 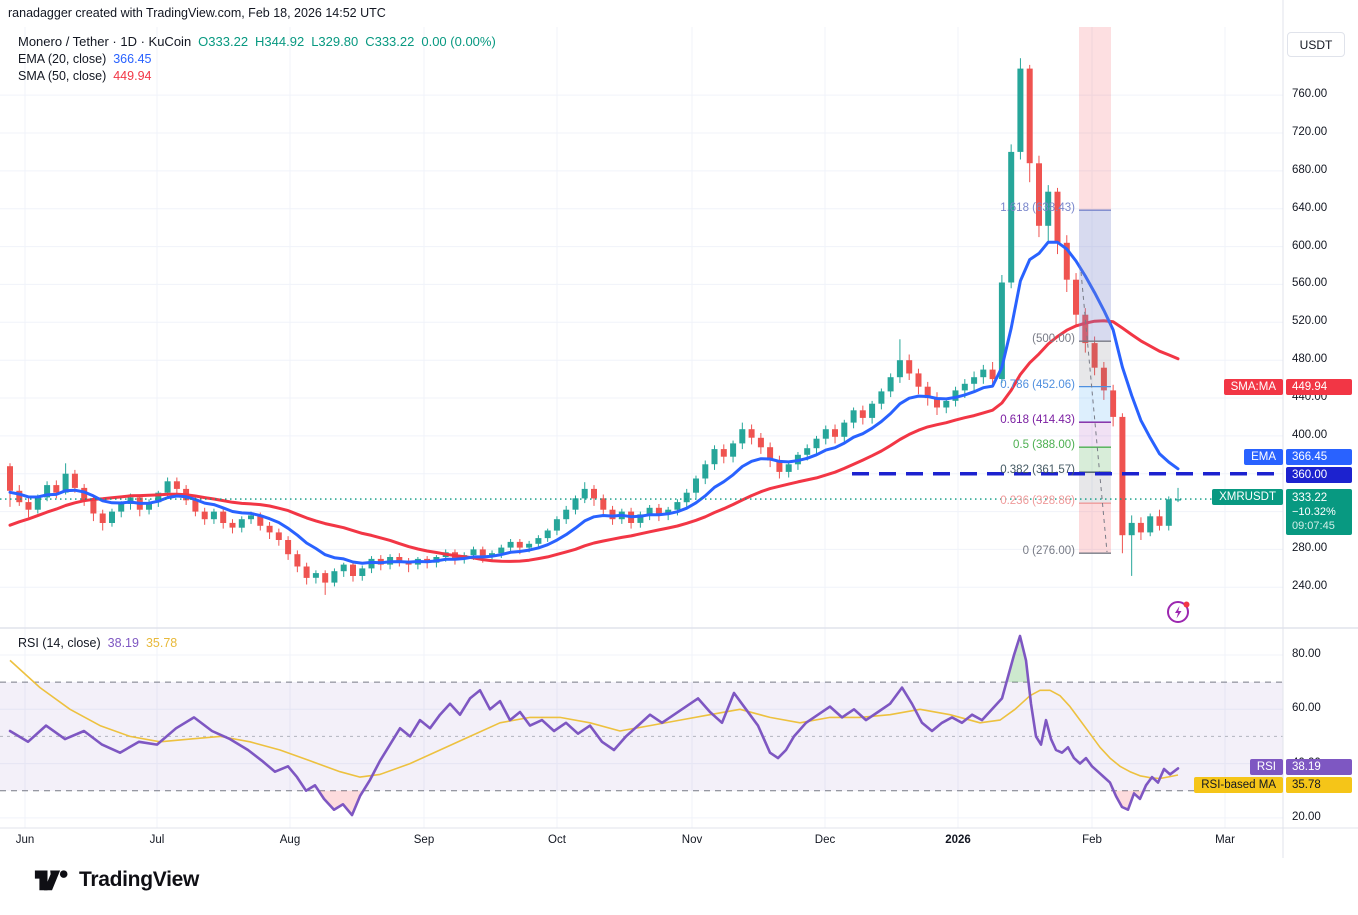 I want to click on time-axis-label: Jun, so click(x=25, y=840).